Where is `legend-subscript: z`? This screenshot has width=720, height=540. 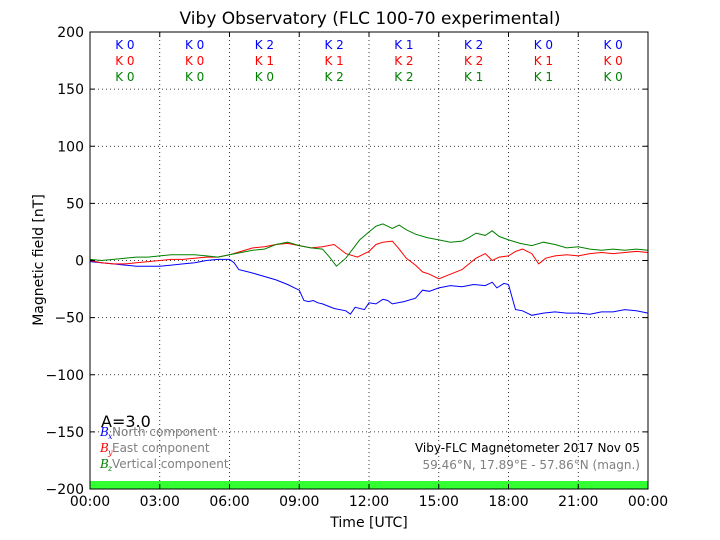
legend-subscript: z is located at coordinates (110, 468).